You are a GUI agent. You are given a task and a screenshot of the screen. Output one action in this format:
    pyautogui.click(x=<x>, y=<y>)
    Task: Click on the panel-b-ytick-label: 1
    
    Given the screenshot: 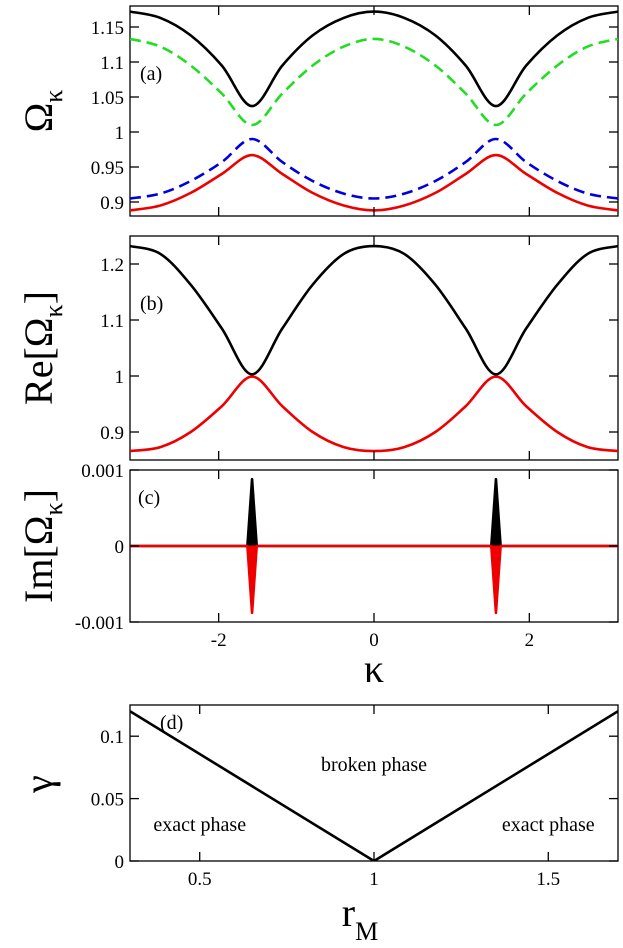 What is the action you would take?
    pyautogui.click(x=120, y=377)
    